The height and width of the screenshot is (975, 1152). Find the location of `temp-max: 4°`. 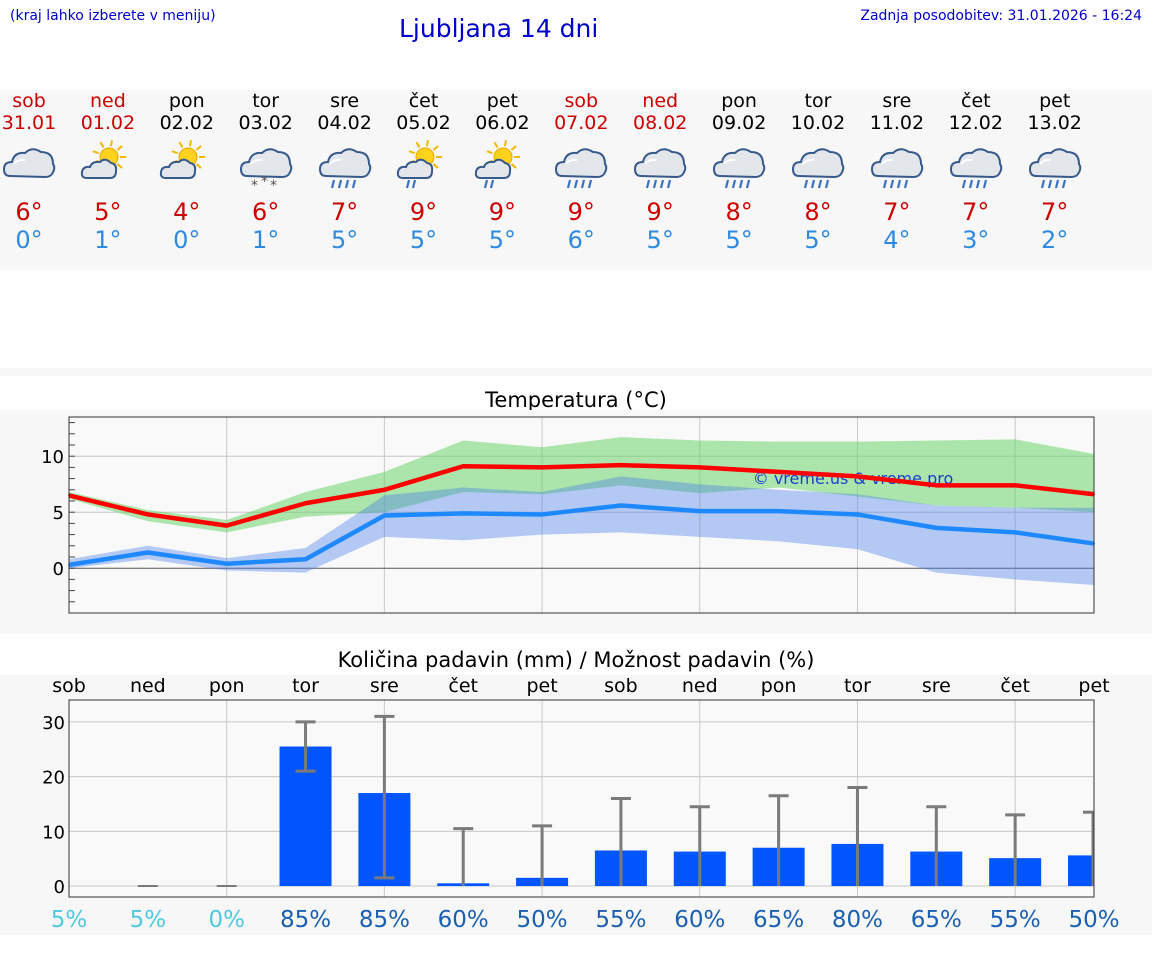

temp-max: 4° is located at coordinates (187, 212).